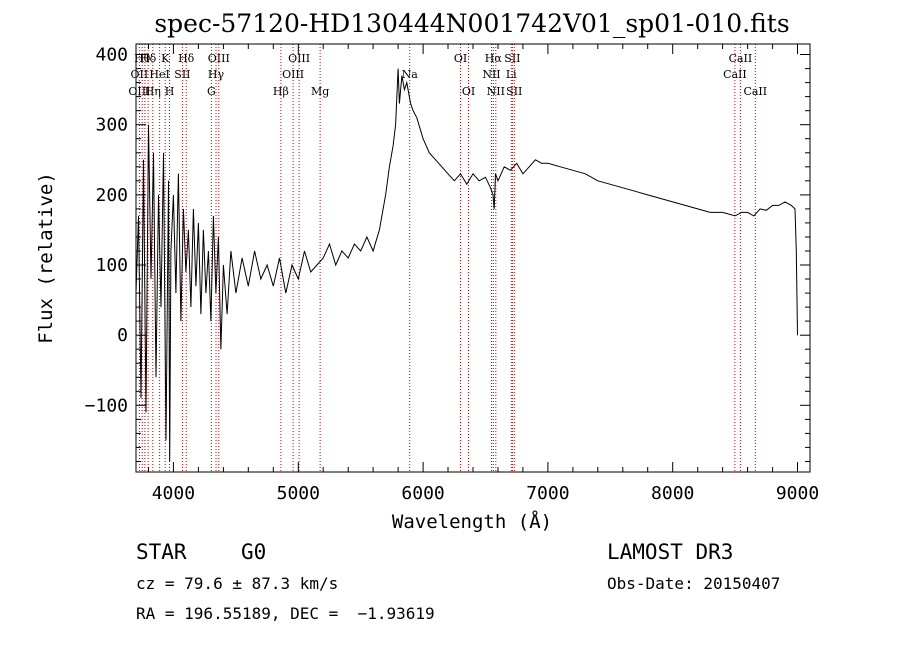  What do you see at coordinates (111, 125) in the screenshot?
I see `y-tick-label-300: 300` at bounding box center [111, 125].